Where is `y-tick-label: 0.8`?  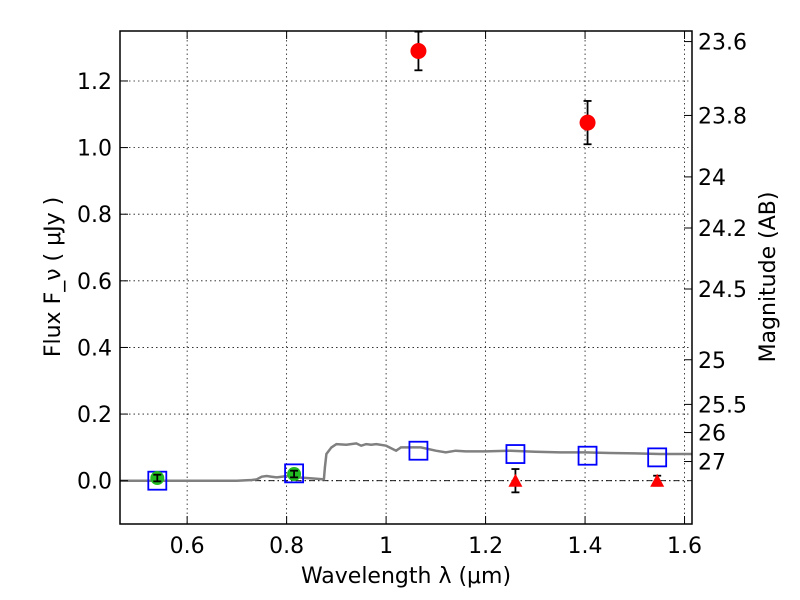
y-tick-label: 0.8 is located at coordinates (94, 215).